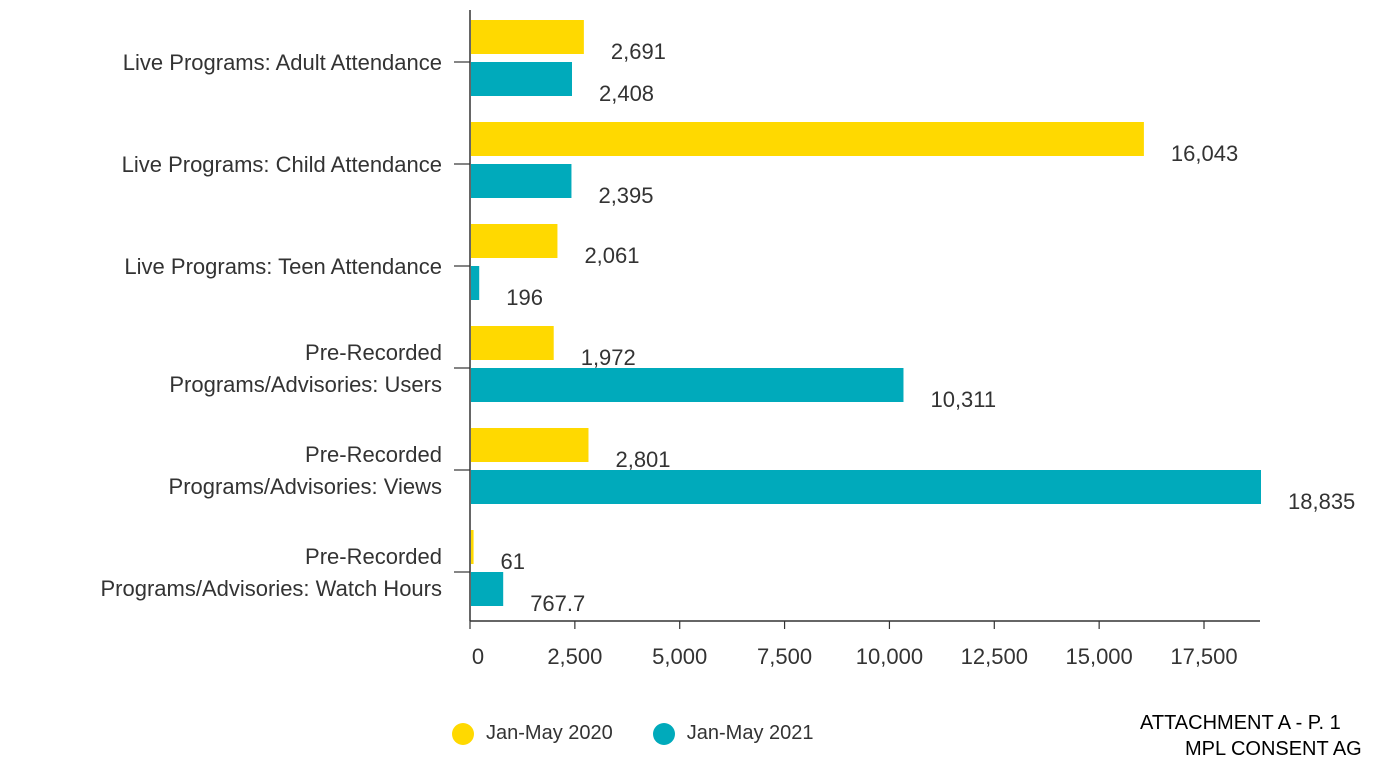 This screenshot has height=761, width=1384. I want to click on data-label: 2,395, so click(625, 195).